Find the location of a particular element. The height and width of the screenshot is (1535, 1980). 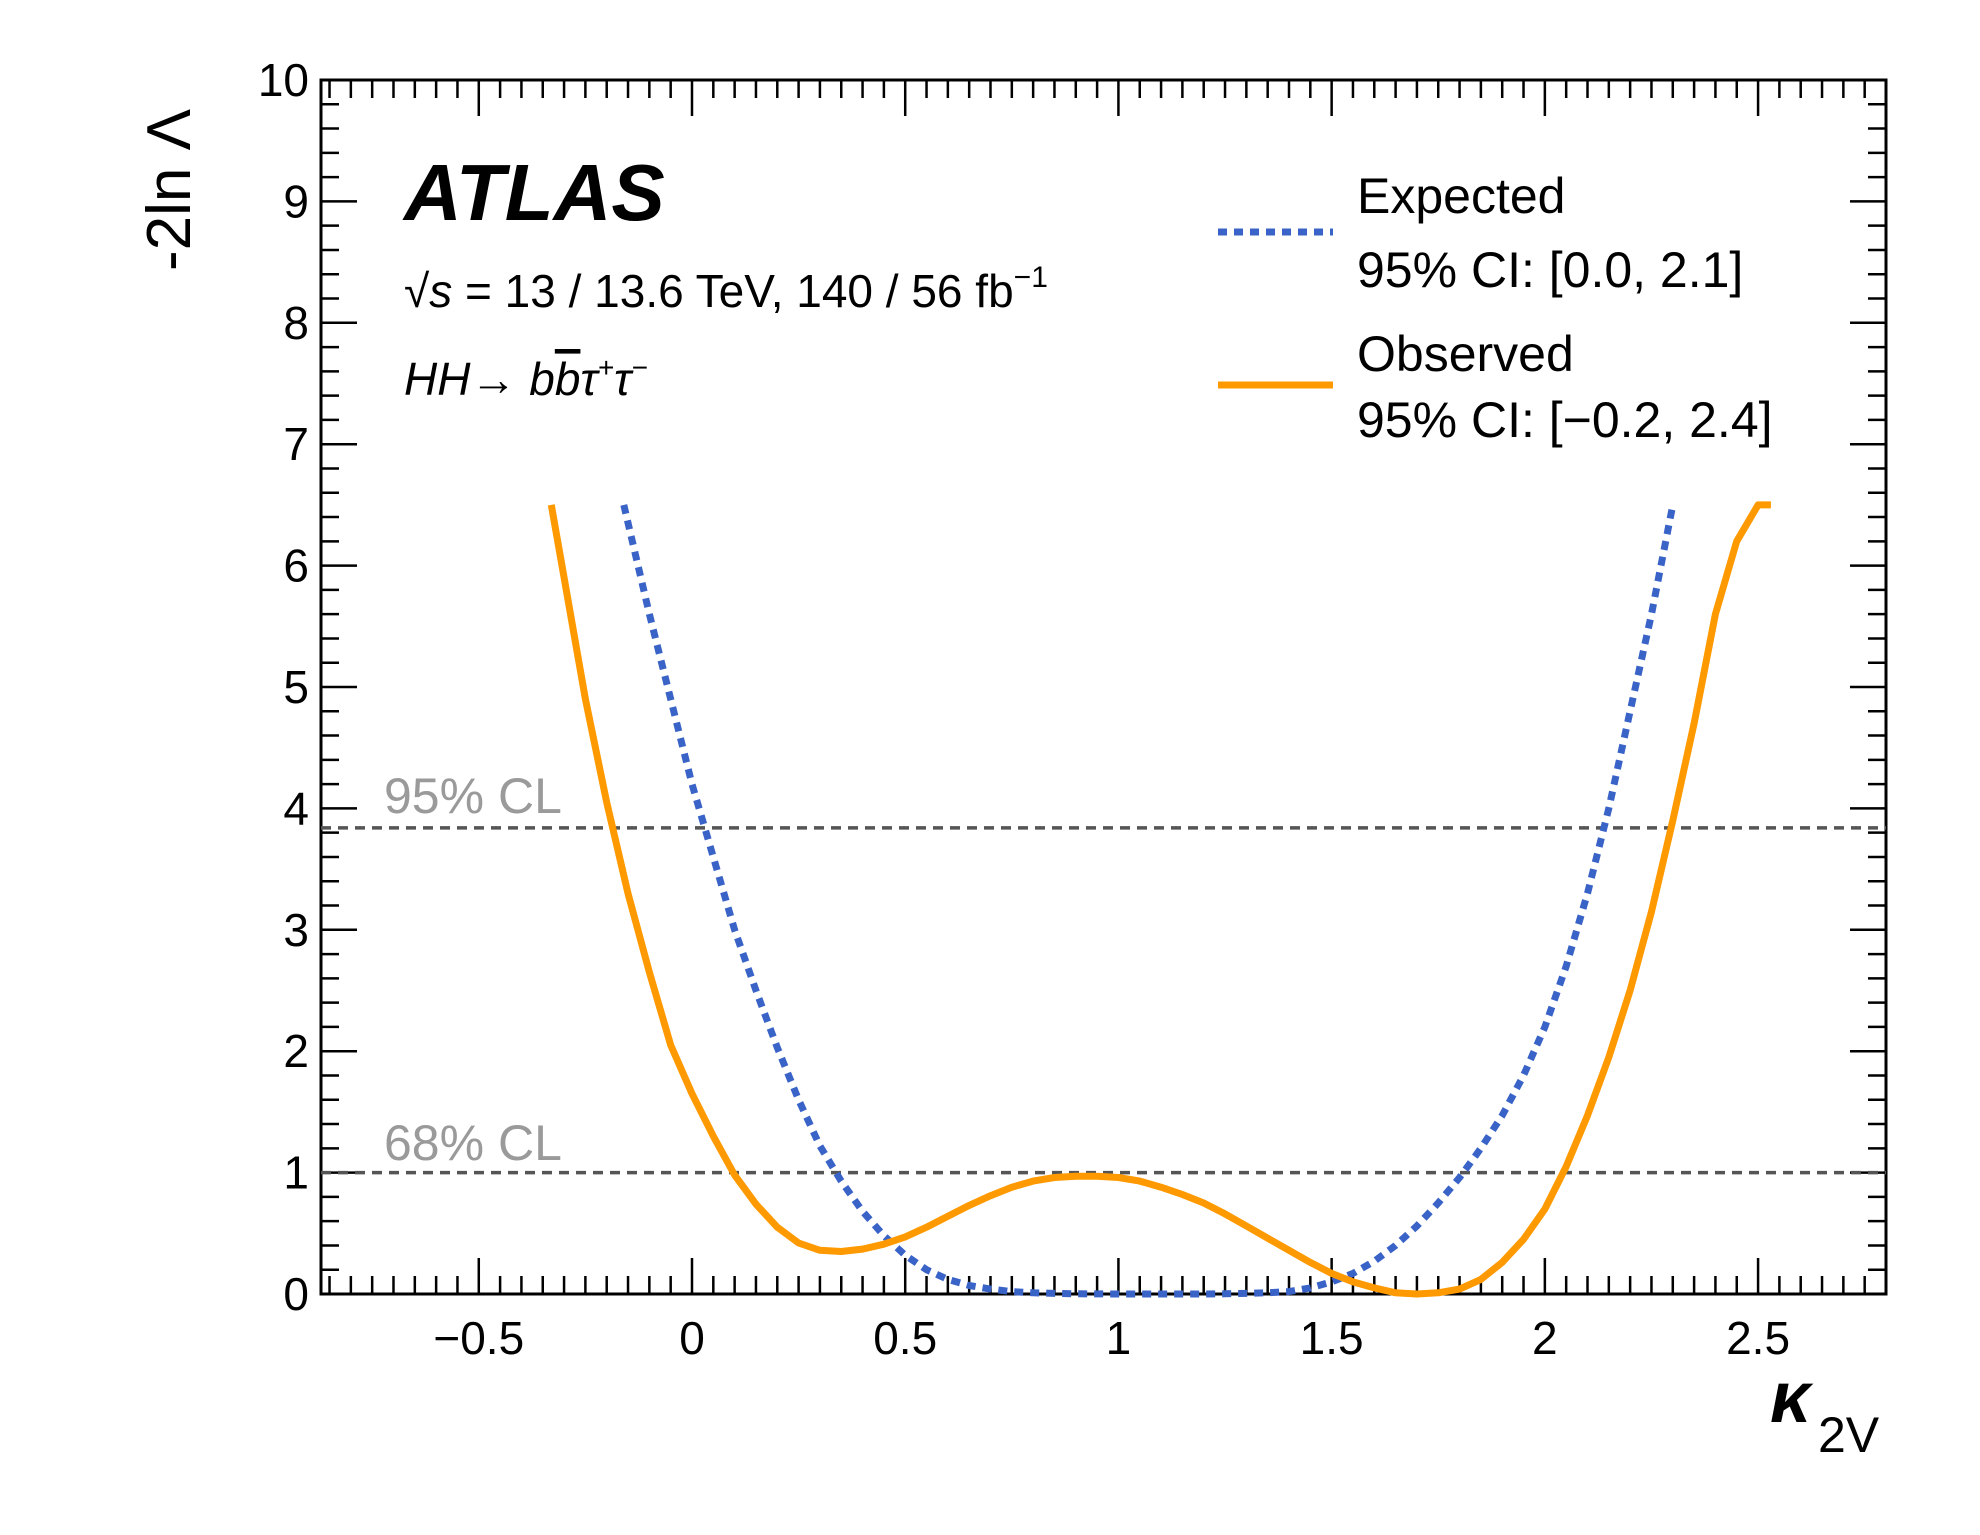

atlas-label: ATLAS is located at coordinates (533, 192).